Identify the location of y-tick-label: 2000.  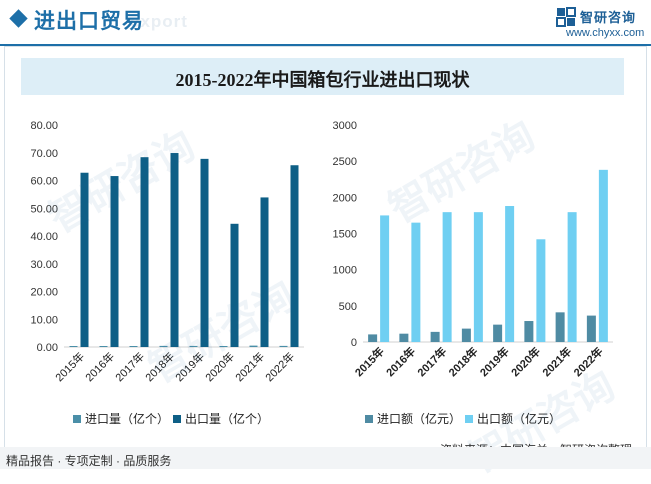
(345, 198).